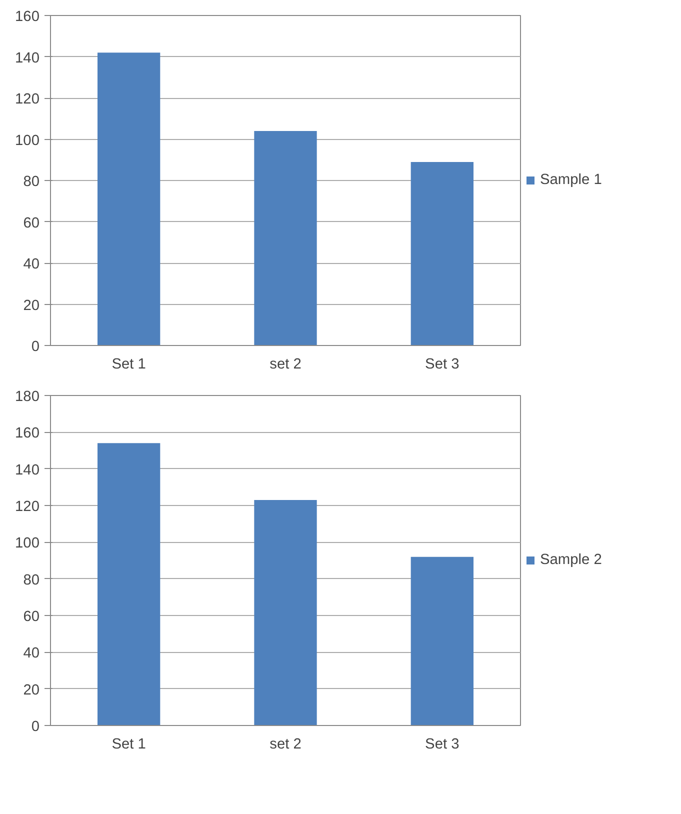  Describe the element at coordinates (571, 180) in the screenshot. I see `legend-label: Sample 1` at that location.